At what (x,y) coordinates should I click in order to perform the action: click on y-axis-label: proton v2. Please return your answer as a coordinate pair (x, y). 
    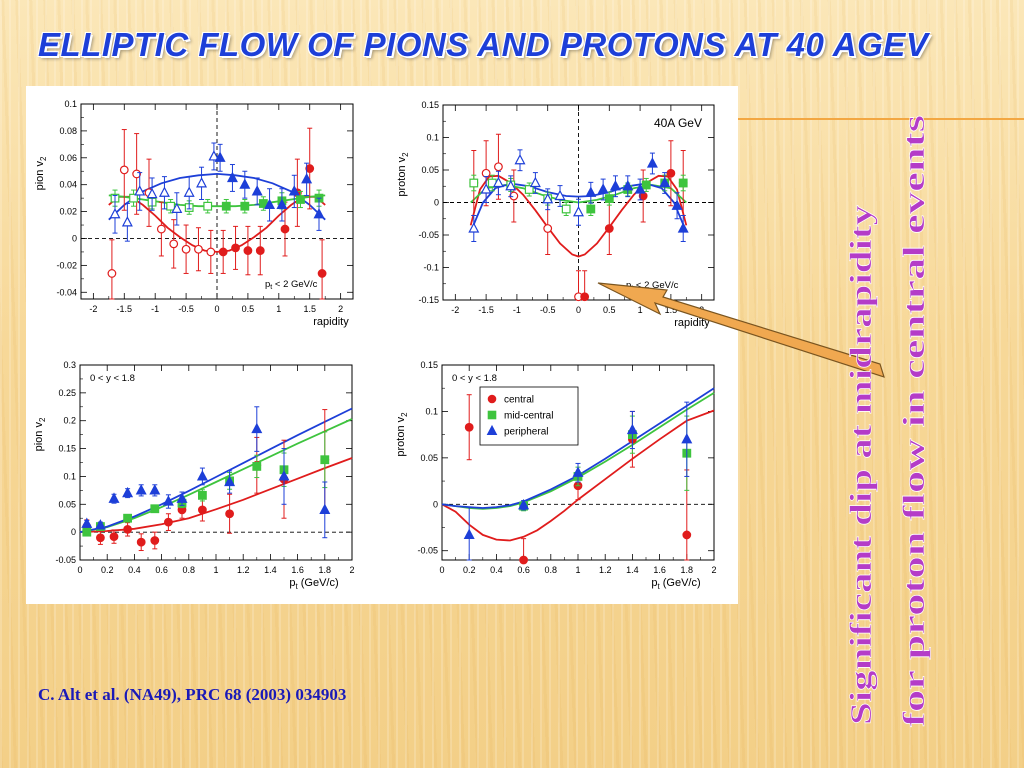
    Looking at the image, I should click on (402, 434).